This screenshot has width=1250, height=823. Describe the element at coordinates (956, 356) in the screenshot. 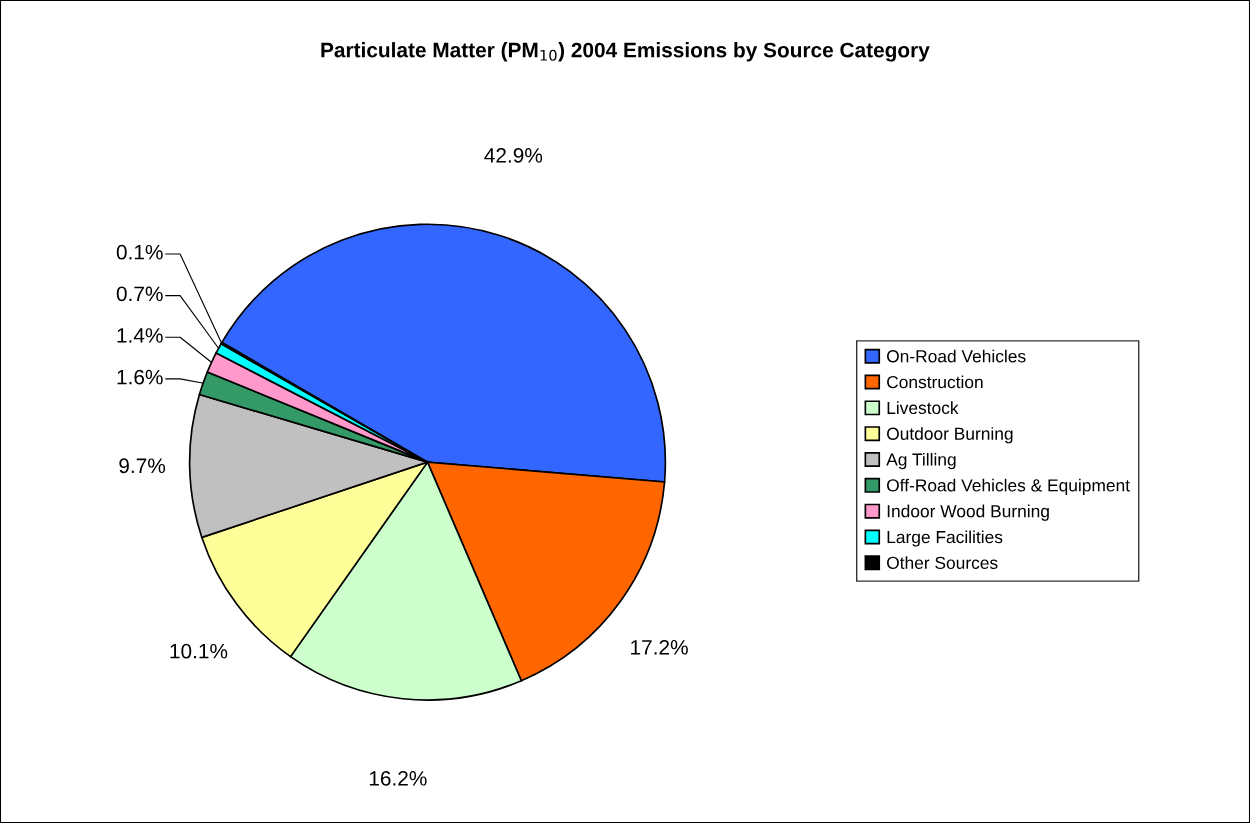

I see `legend-label: On-Road Vehicles` at that location.